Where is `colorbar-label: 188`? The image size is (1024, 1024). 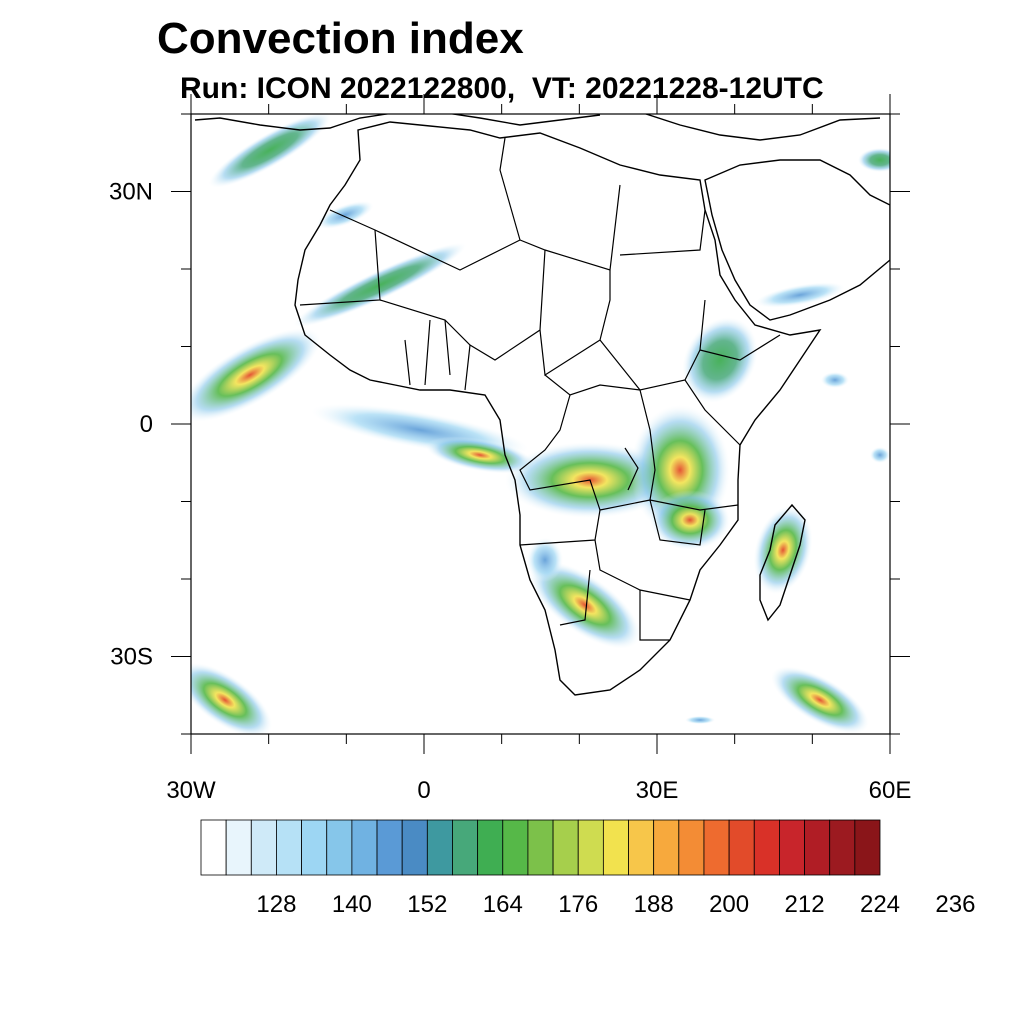
colorbar-label: 188 is located at coordinates (654, 904).